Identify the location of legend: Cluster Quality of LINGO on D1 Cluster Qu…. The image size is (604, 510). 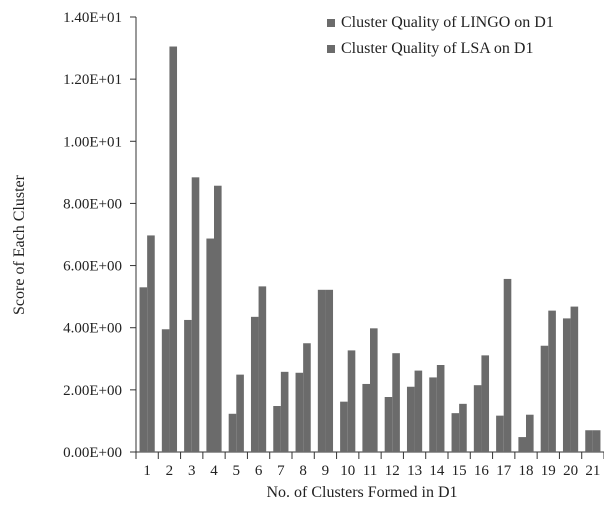
(440, 35).